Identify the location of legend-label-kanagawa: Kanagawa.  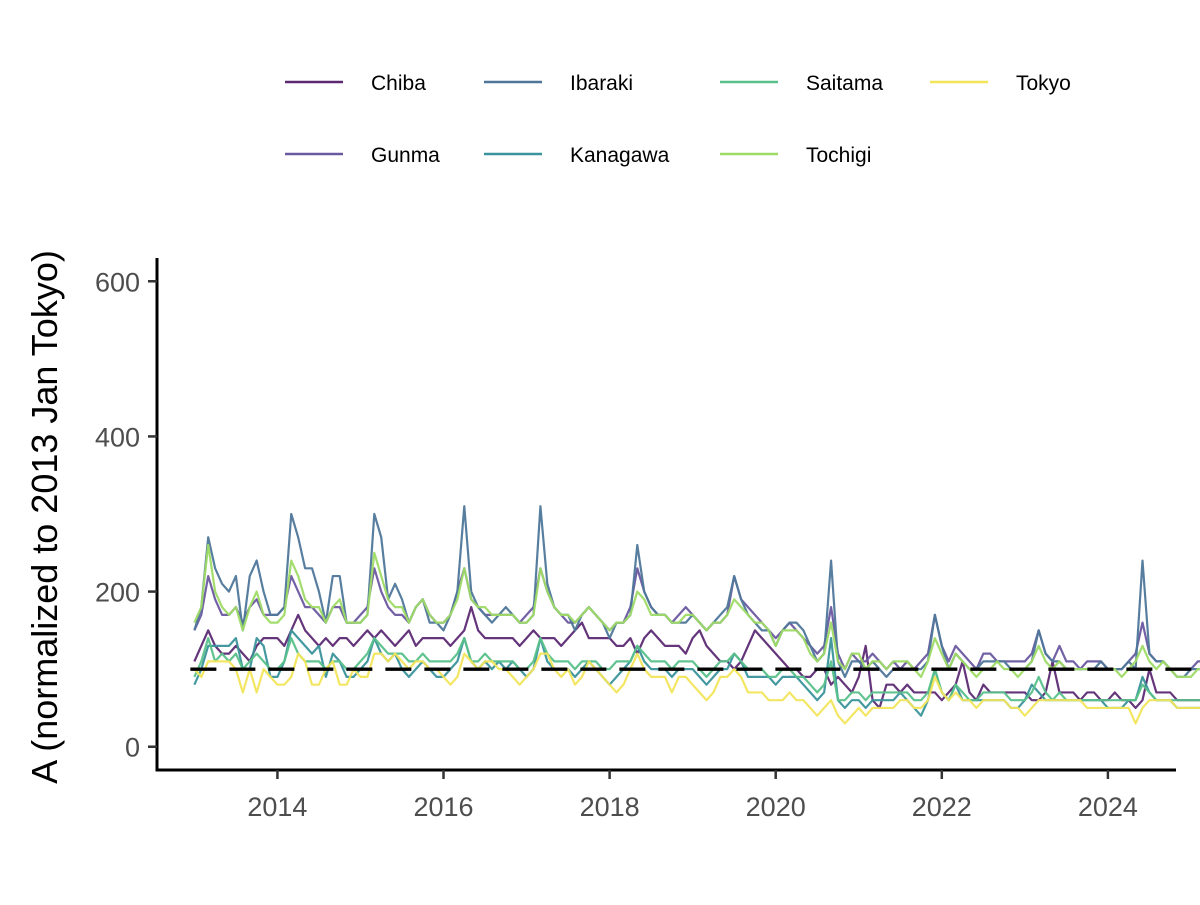
(620, 155).